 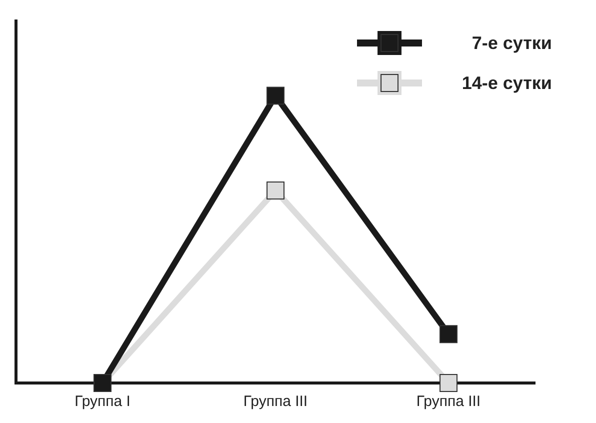 What do you see at coordinates (102, 401) in the screenshot?
I see `x-tick-label: Группа I` at bounding box center [102, 401].